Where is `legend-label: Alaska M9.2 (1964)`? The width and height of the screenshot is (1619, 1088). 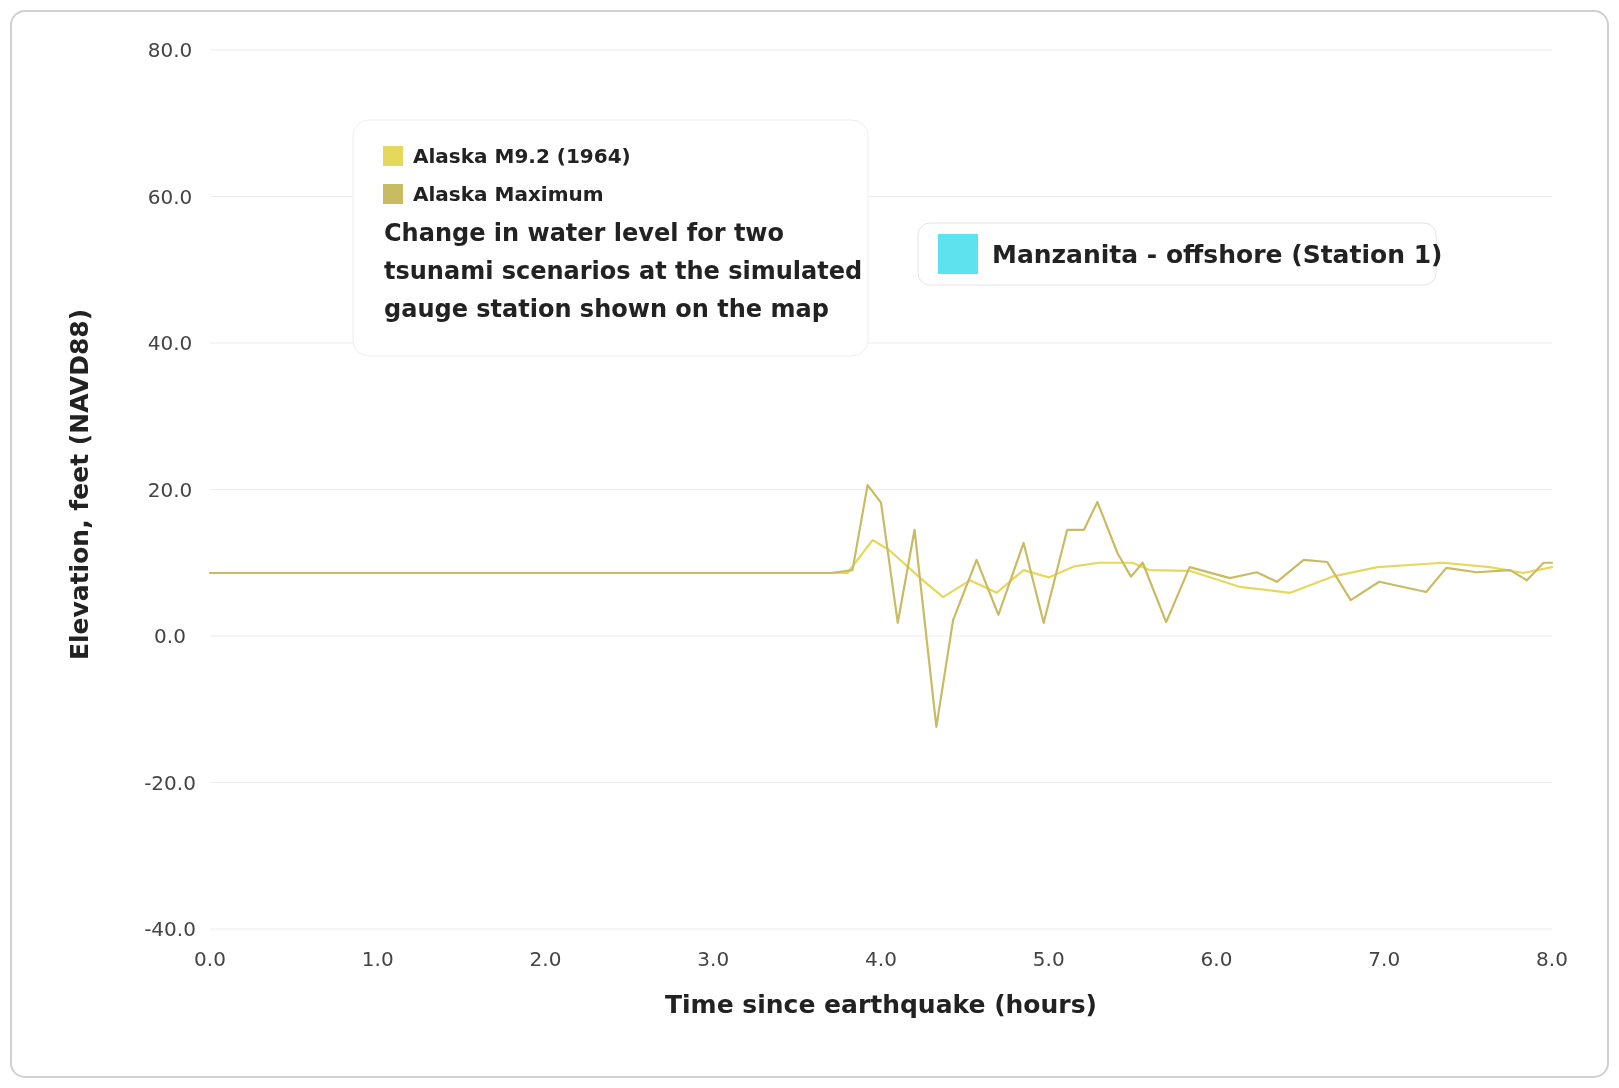
legend-label: Alaska M9.2 (1964) is located at coordinates (522, 156).